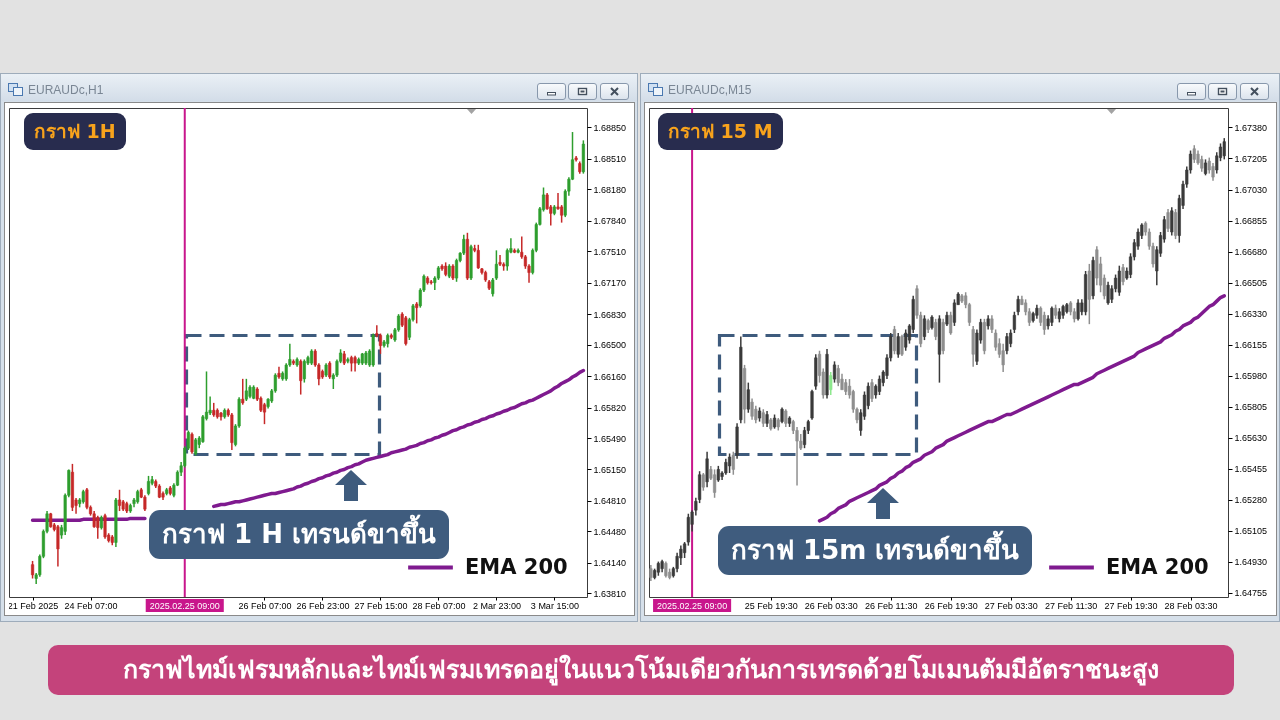 The height and width of the screenshot is (720, 1280). I want to click on y-tick-label: 1.67205, so click(1251, 158).